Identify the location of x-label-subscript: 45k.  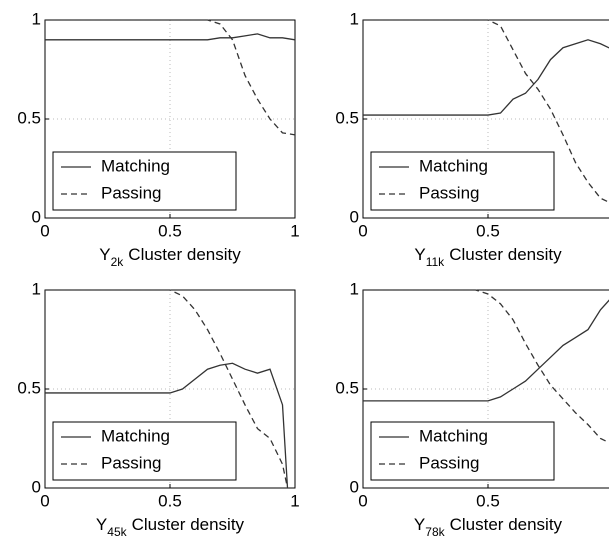
(117, 532).